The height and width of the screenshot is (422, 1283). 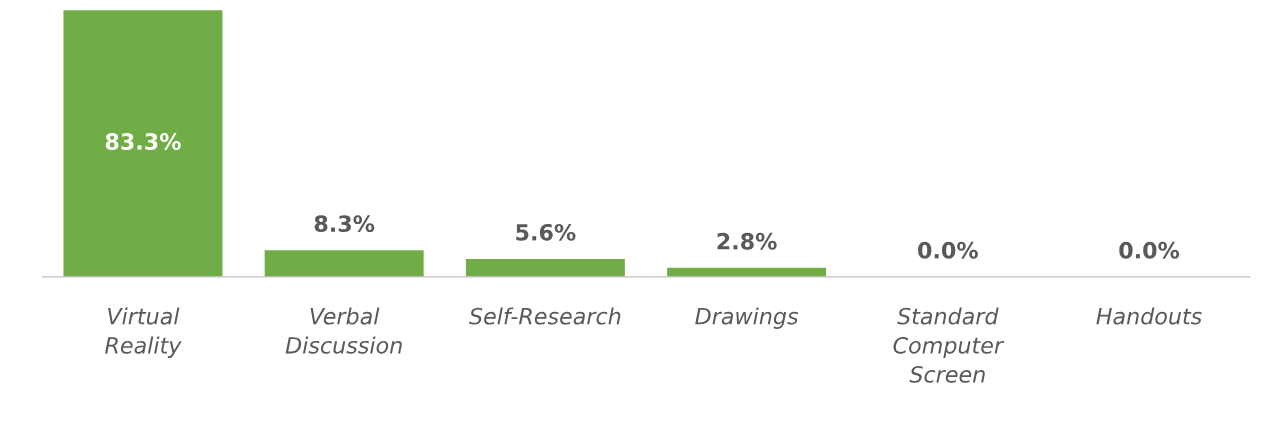 I want to click on x-tick-label: Virtual Reality, so click(x=143, y=332).